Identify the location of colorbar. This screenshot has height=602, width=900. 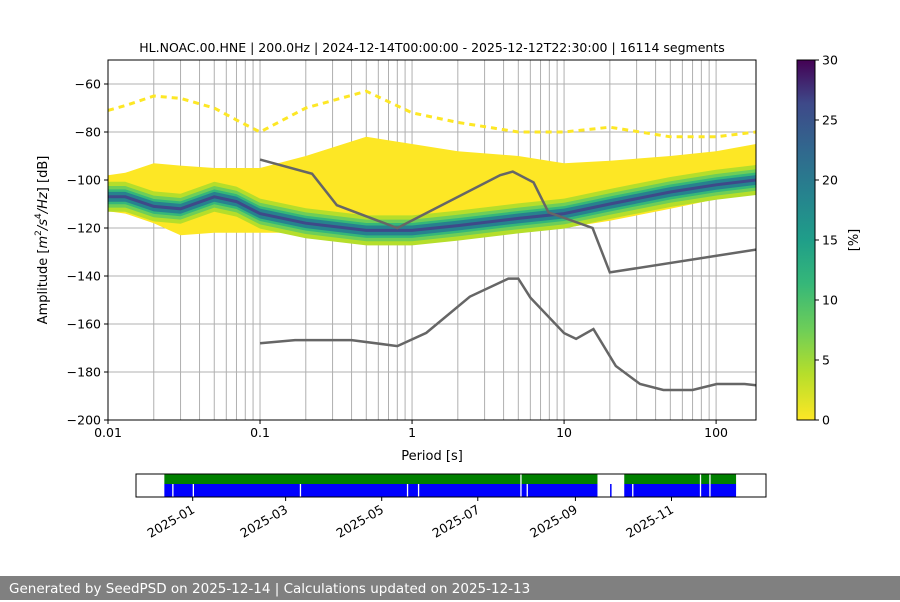
(806, 240).